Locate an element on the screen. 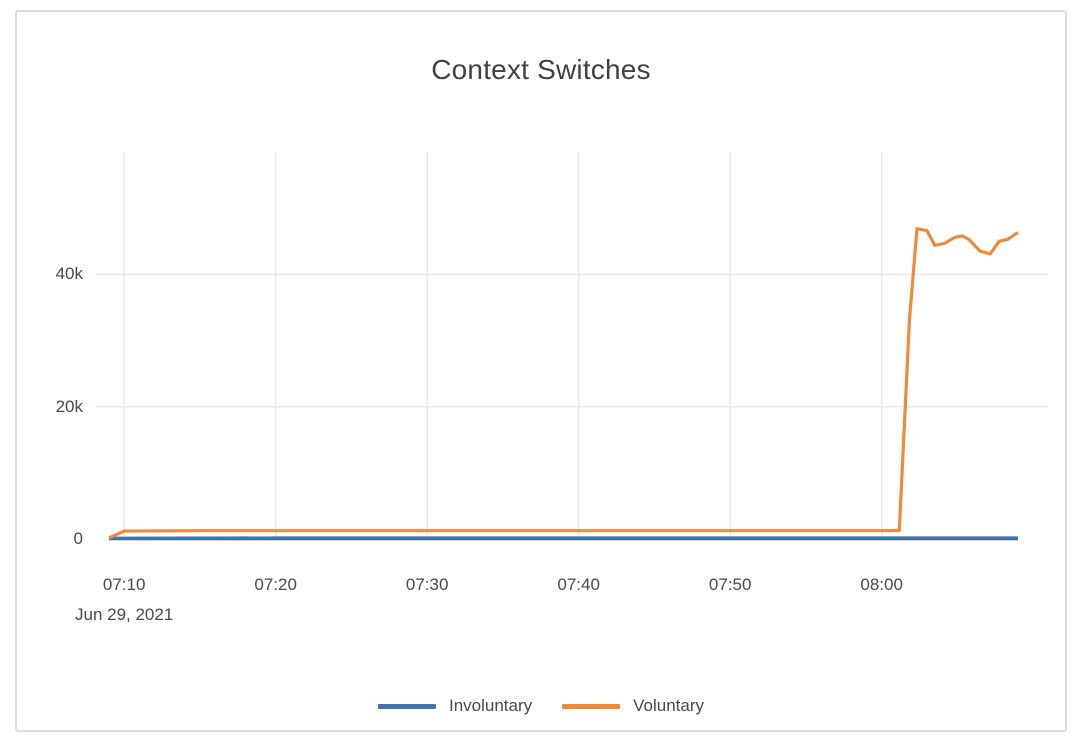 The height and width of the screenshot is (740, 1070). x-tick-label: 07:40 is located at coordinates (578, 584).